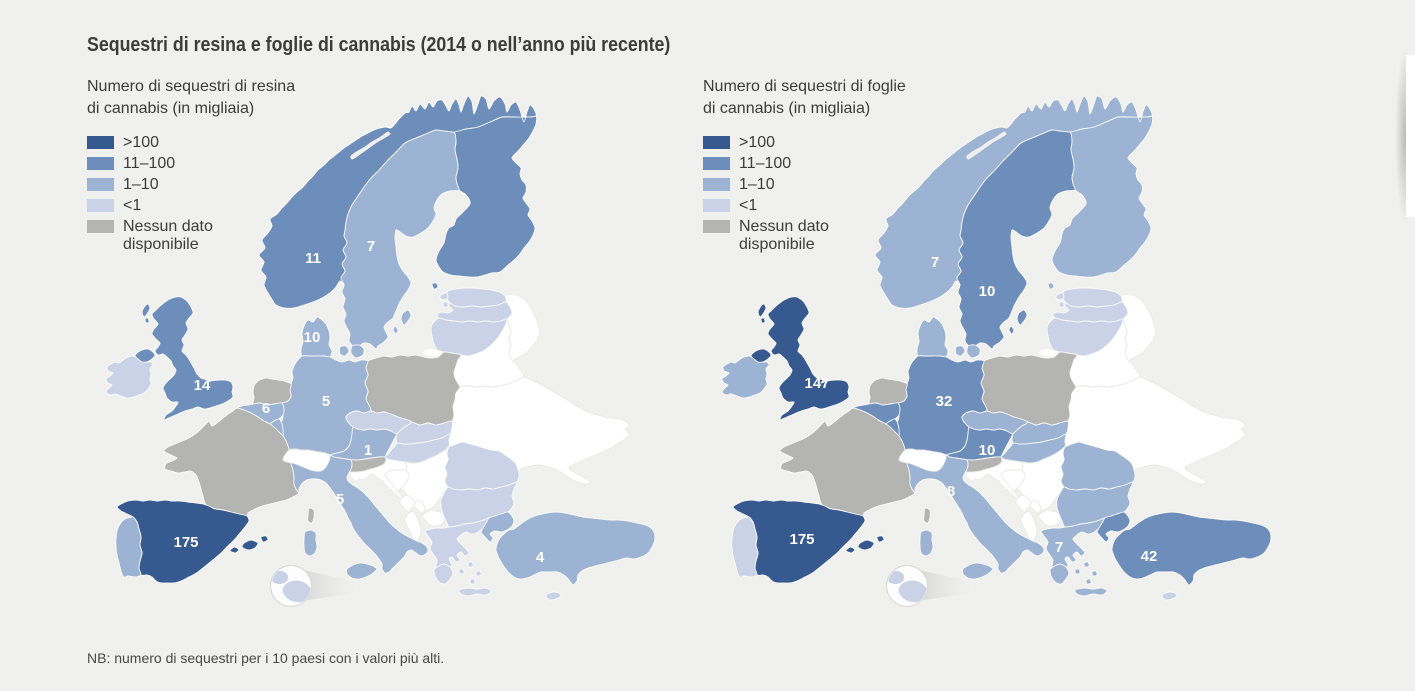  What do you see at coordinates (944, 401) in the screenshot?
I see `svg-text: 32` at bounding box center [944, 401].